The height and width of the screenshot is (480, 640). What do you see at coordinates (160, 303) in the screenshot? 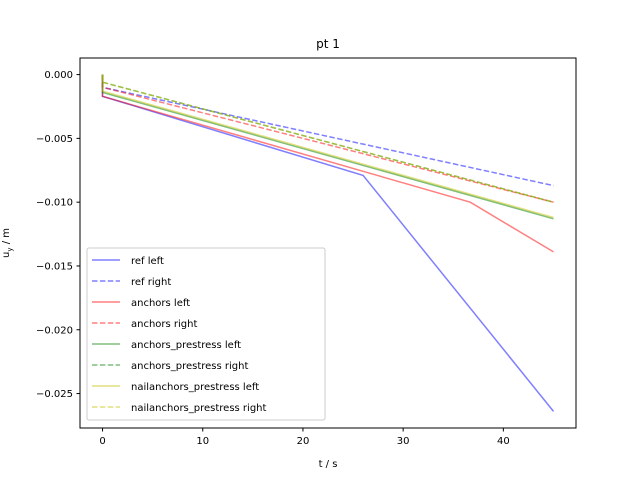
I see `legend-label: anchors left` at bounding box center [160, 303].